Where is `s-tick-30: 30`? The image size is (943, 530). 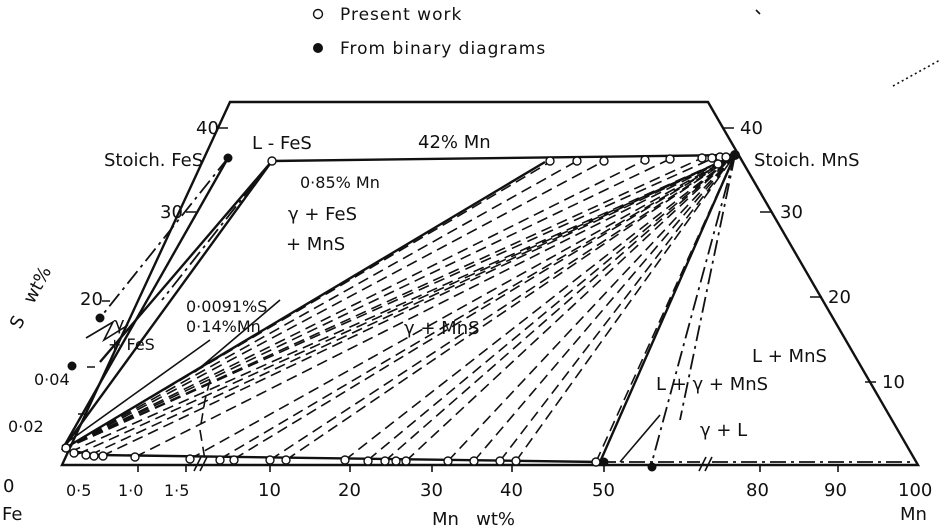
s-tick-30: 30 is located at coordinates (171, 212).